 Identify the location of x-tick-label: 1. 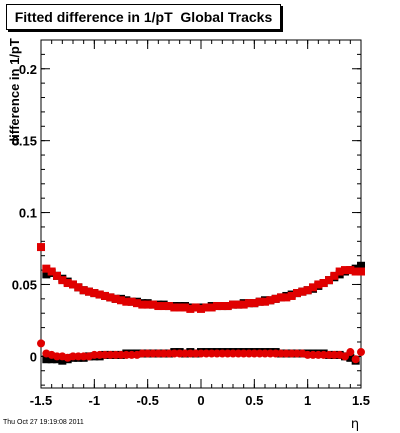
(307, 400).